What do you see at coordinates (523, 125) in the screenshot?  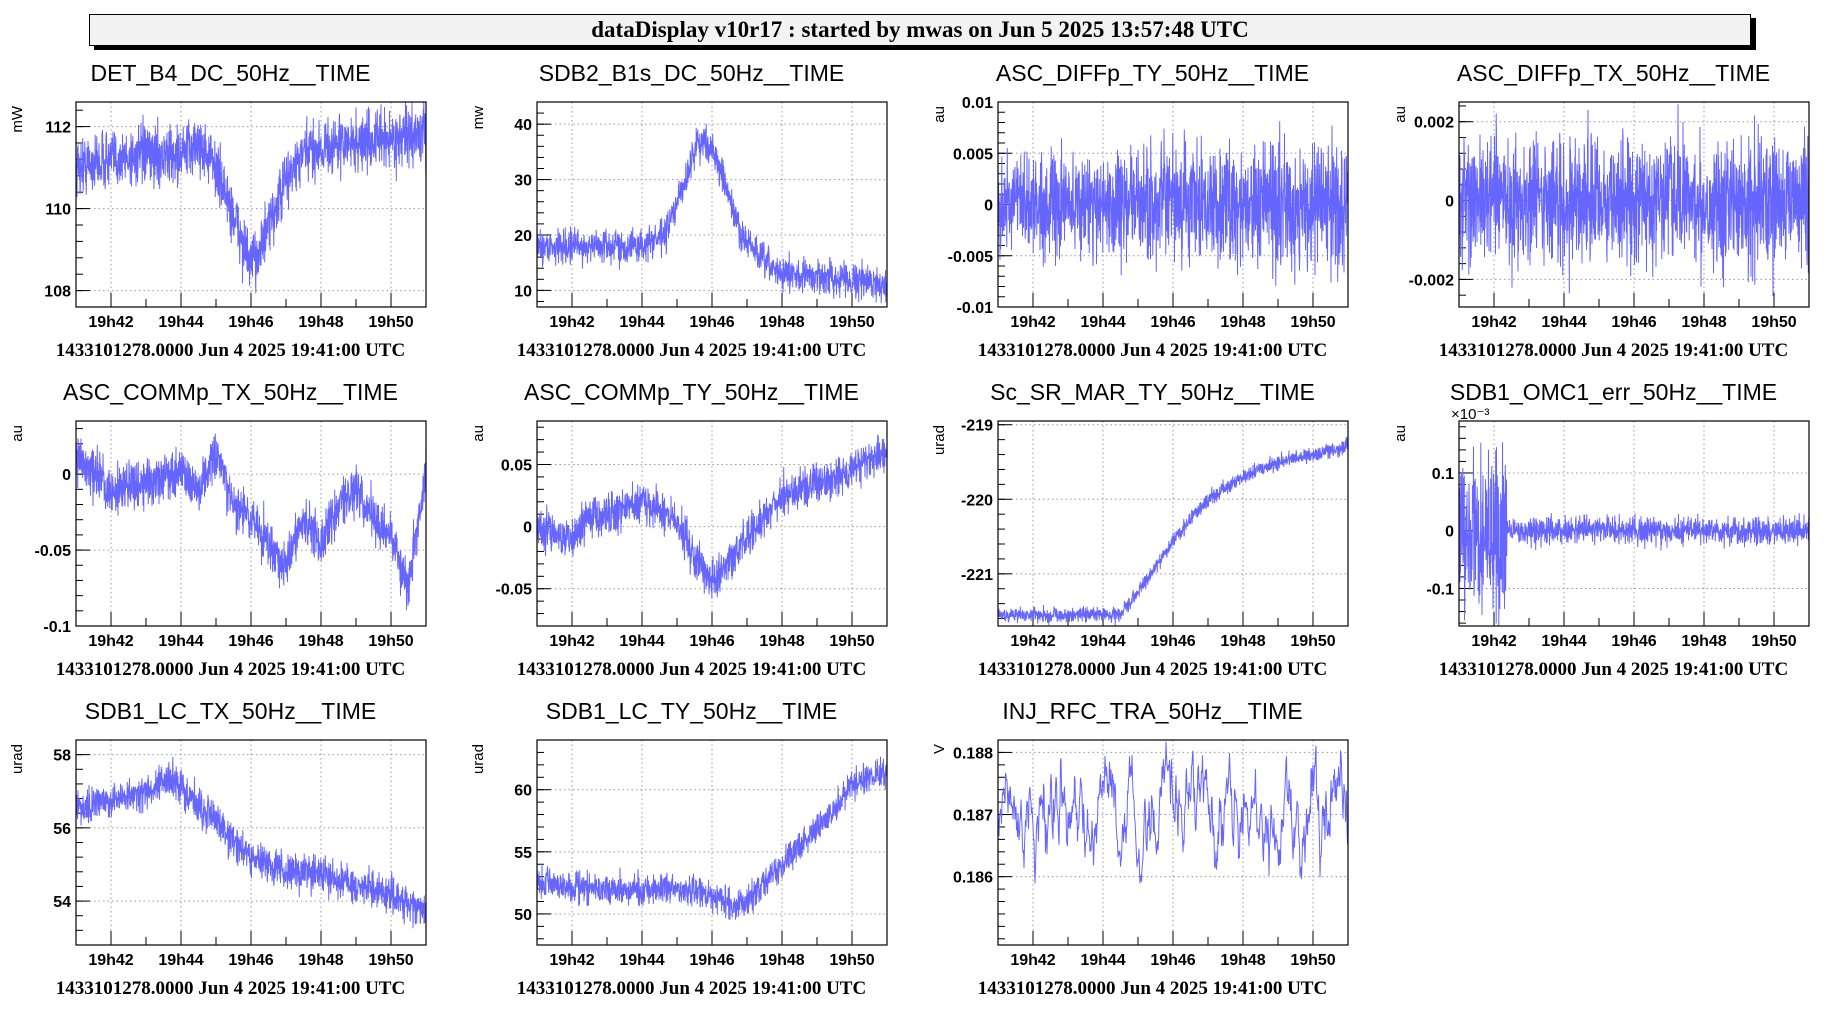 I see `y-tick-label: 40` at bounding box center [523, 125].